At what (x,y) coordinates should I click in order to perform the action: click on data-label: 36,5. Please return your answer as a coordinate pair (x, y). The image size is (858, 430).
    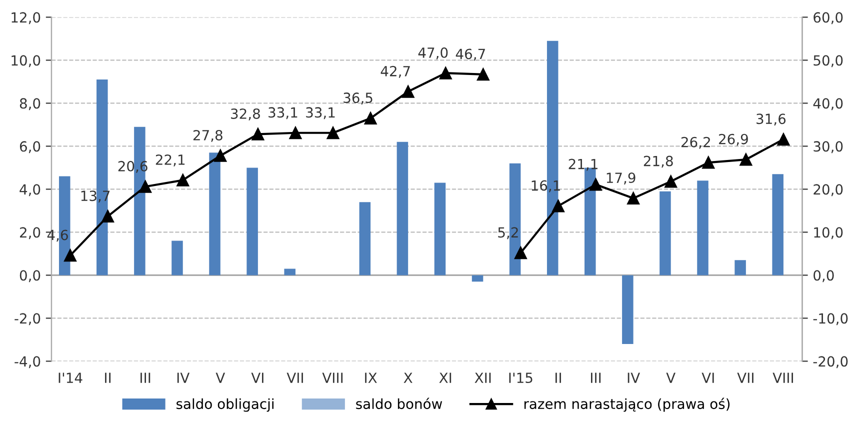
    Looking at the image, I should click on (358, 98).